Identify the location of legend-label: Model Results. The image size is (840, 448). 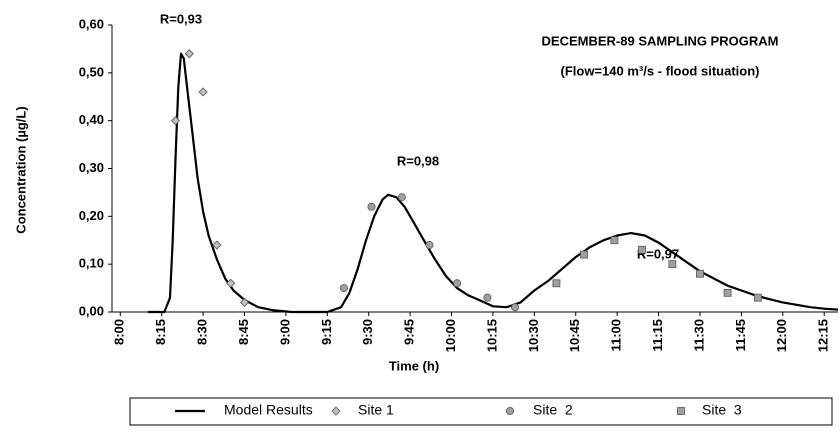
(268, 410).